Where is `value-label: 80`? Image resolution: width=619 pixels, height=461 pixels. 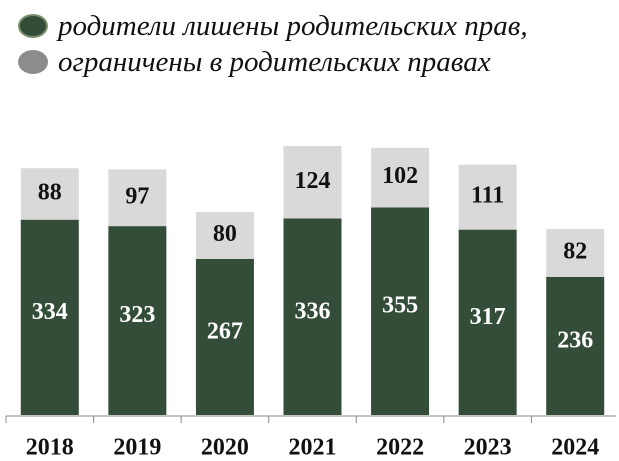
value-label: 80 is located at coordinates (225, 234).